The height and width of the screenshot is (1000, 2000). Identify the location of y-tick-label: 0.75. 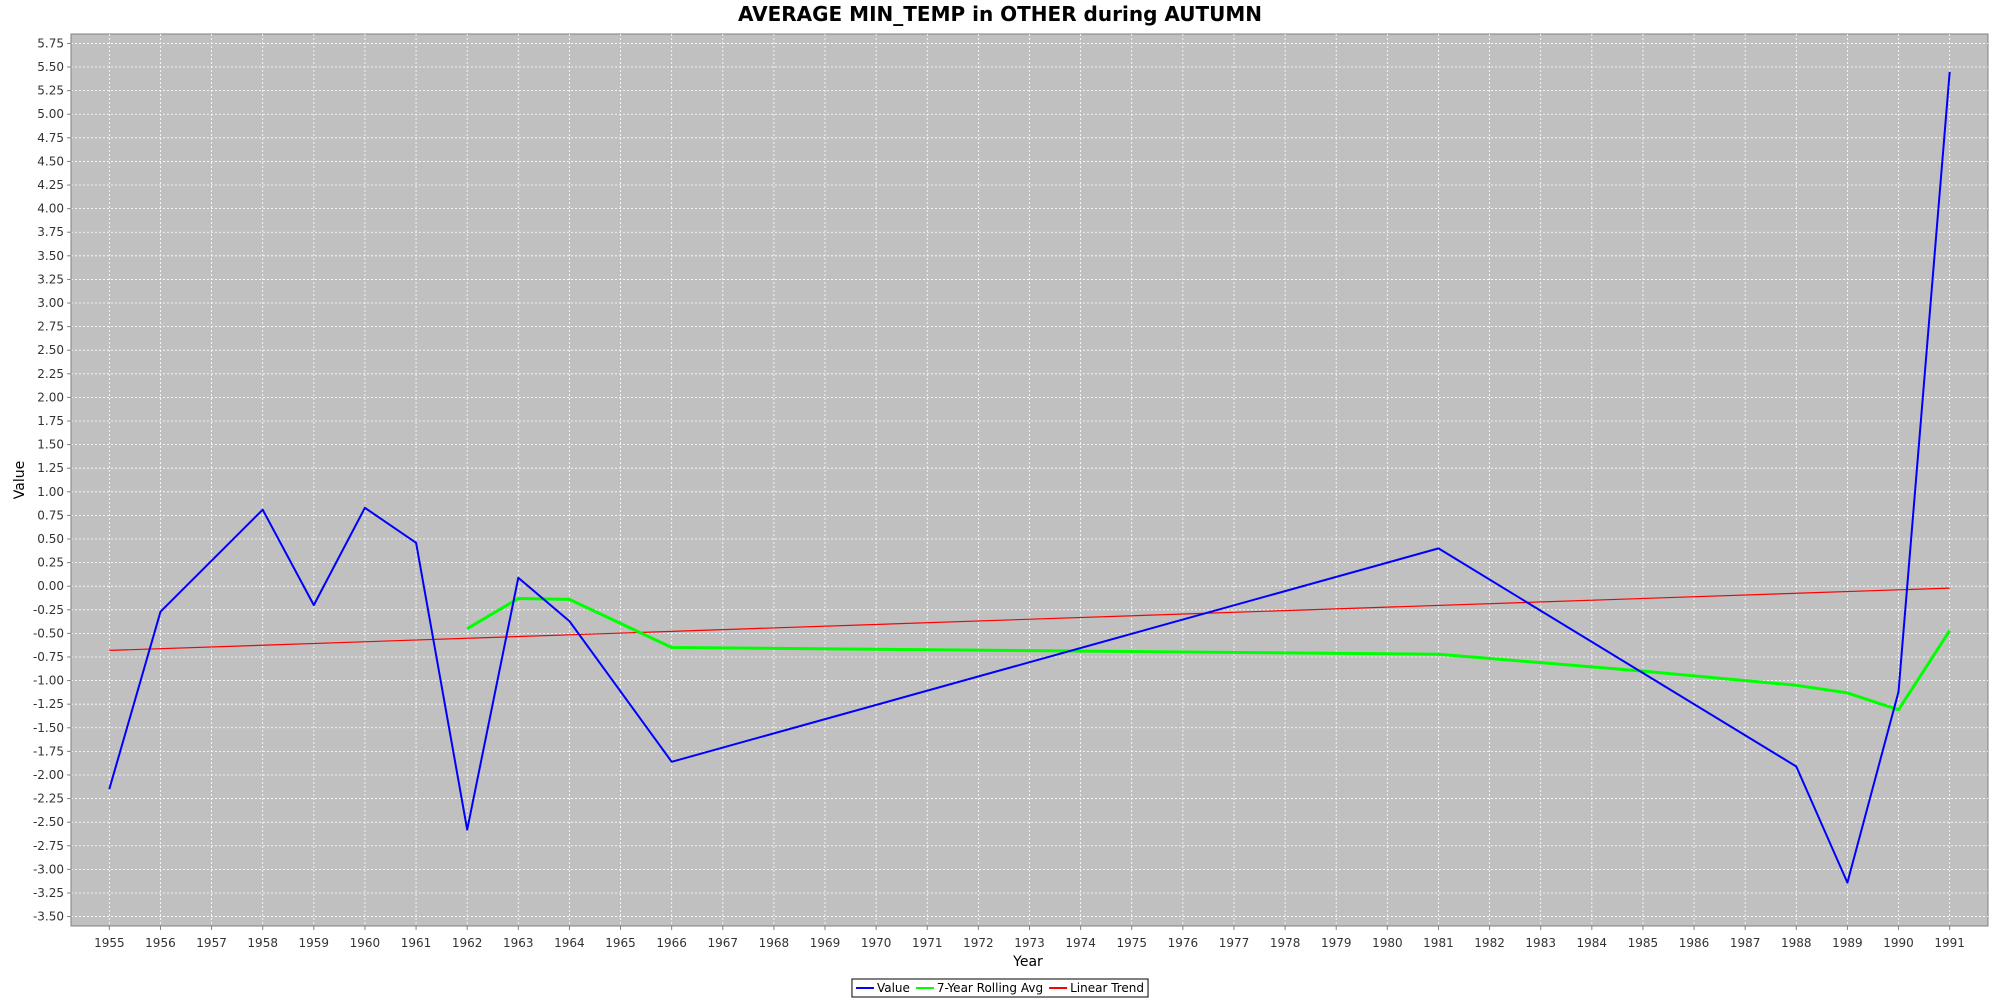
(50, 515).